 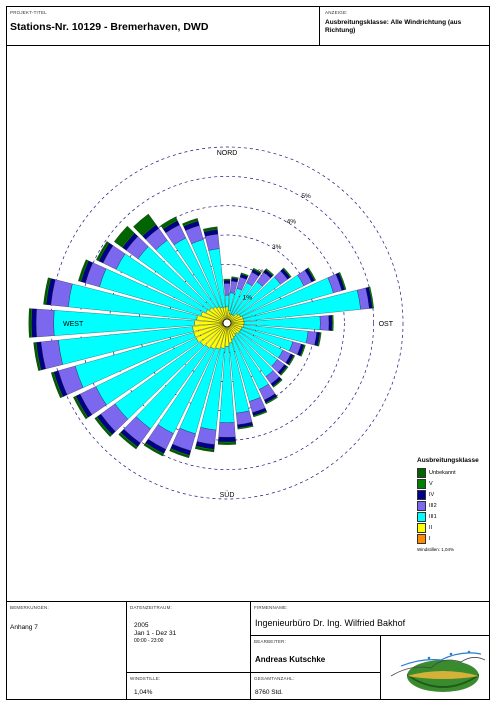 I want to click on bar-60-V, so click(x=311, y=274).